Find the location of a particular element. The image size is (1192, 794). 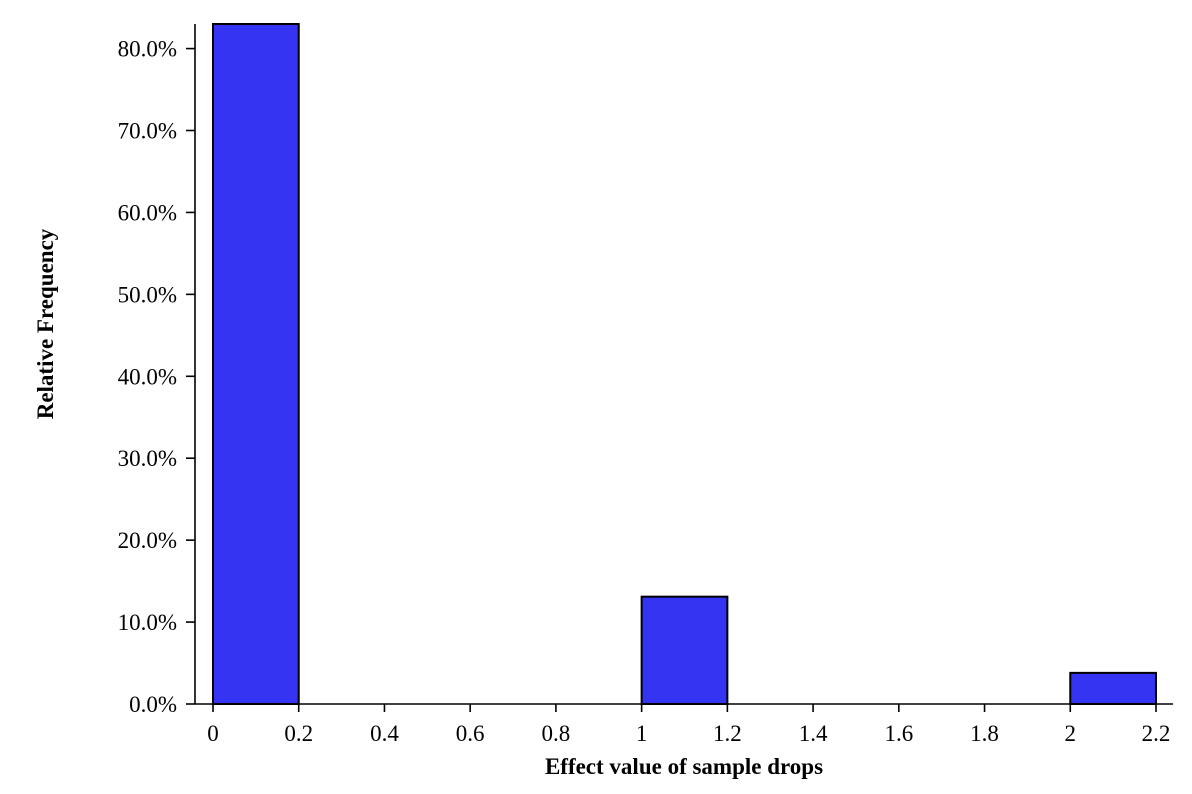

y-tick-label: 40.0% is located at coordinates (147, 376).